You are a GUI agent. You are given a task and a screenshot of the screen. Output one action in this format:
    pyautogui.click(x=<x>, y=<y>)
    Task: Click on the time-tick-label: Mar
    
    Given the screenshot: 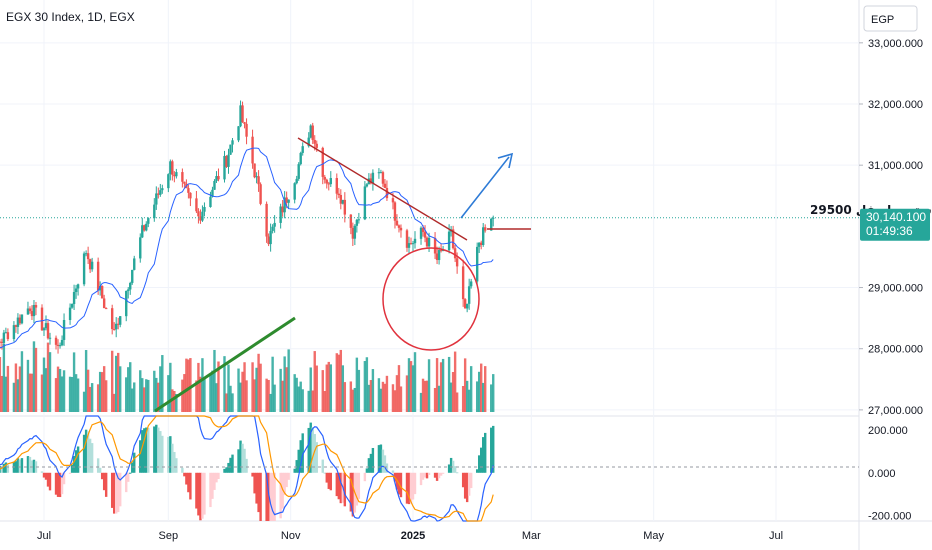 What is the action you would take?
    pyautogui.click(x=531, y=536)
    